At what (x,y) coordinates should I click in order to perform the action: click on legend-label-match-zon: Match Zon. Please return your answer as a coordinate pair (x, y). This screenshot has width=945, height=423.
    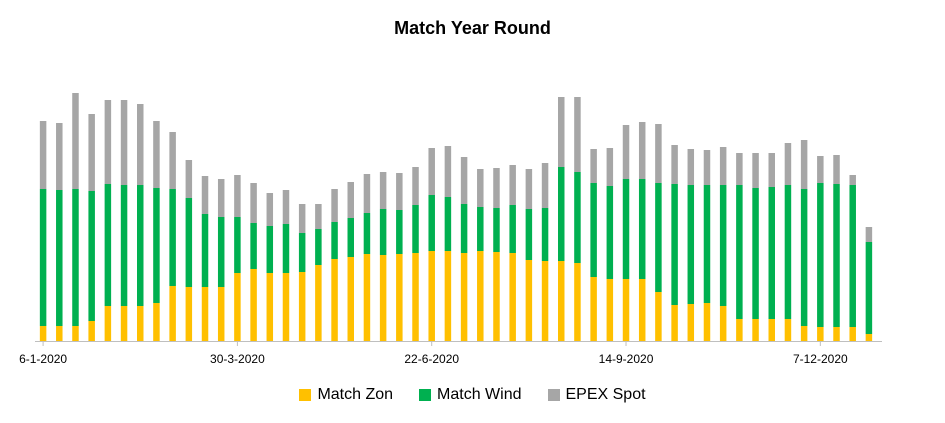
    Looking at the image, I should click on (355, 394).